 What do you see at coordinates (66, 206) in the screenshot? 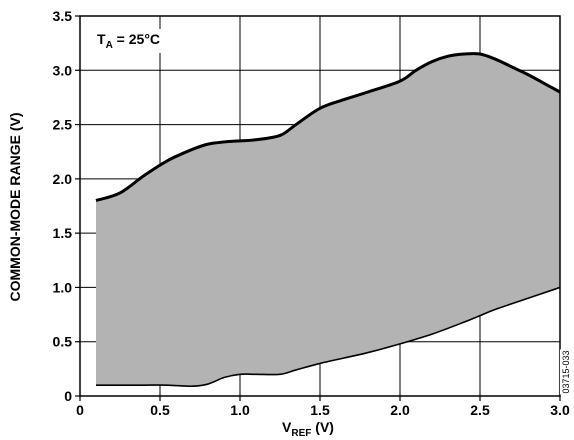
I see `y-axis-ticks: 0 0.5 1.0 1.5 2.0 2.5 3.0 3.5` at bounding box center [66, 206].